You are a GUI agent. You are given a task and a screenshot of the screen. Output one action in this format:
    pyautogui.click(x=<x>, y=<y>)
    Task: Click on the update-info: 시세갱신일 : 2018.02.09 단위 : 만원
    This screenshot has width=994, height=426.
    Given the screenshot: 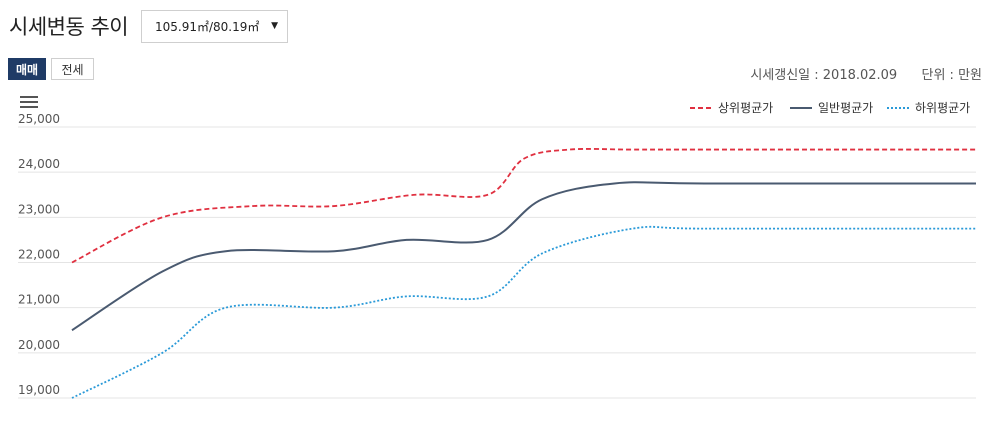 What is the action you would take?
    pyautogui.click(x=866, y=73)
    